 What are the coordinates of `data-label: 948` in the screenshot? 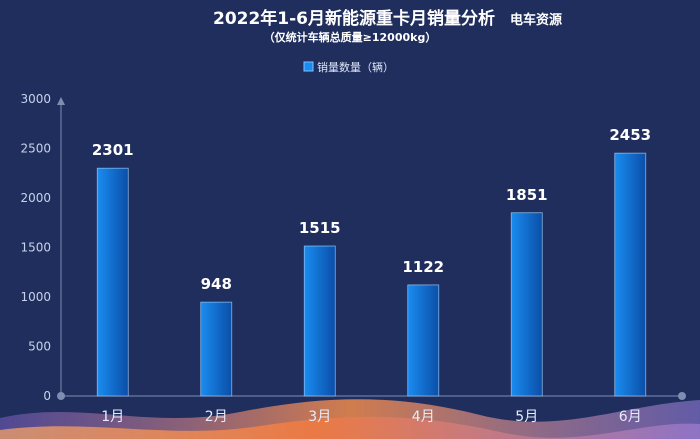 It's located at (216, 284).